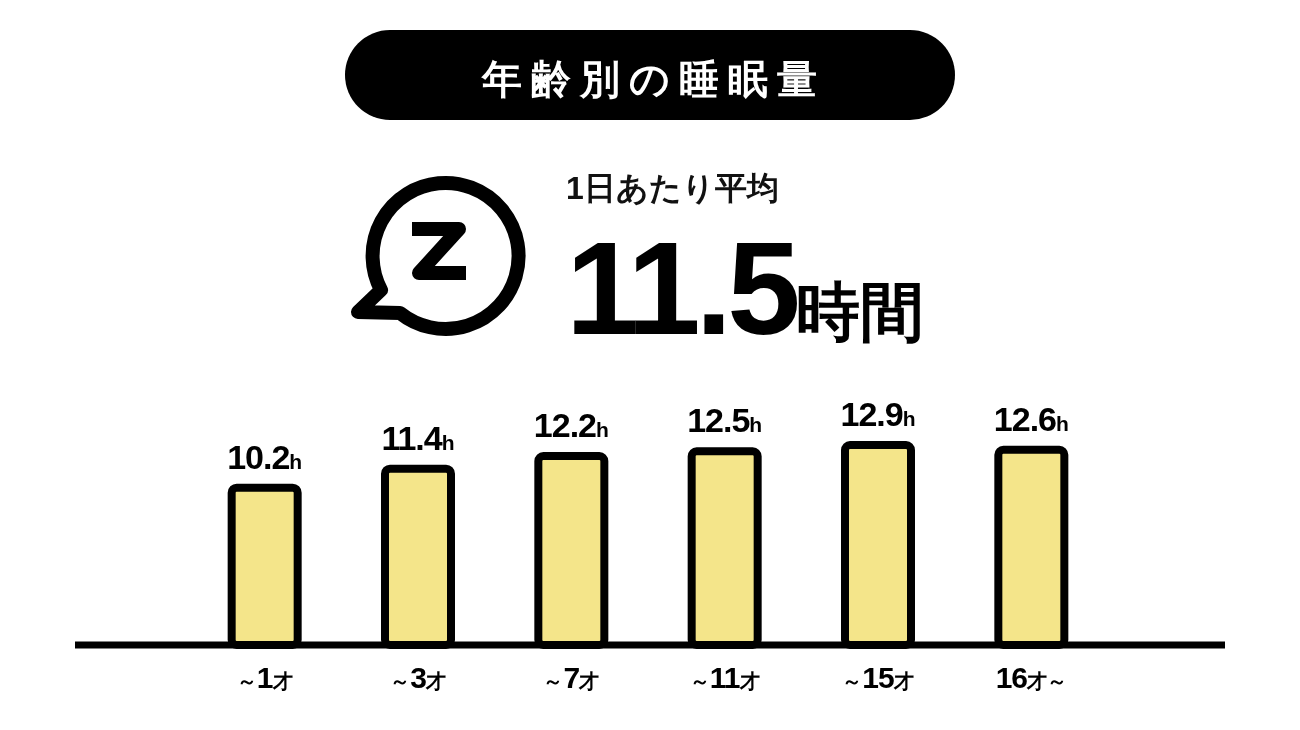 The width and height of the screenshot is (1300, 730). I want to click on value-label: 12.2h, so click(571, 425).